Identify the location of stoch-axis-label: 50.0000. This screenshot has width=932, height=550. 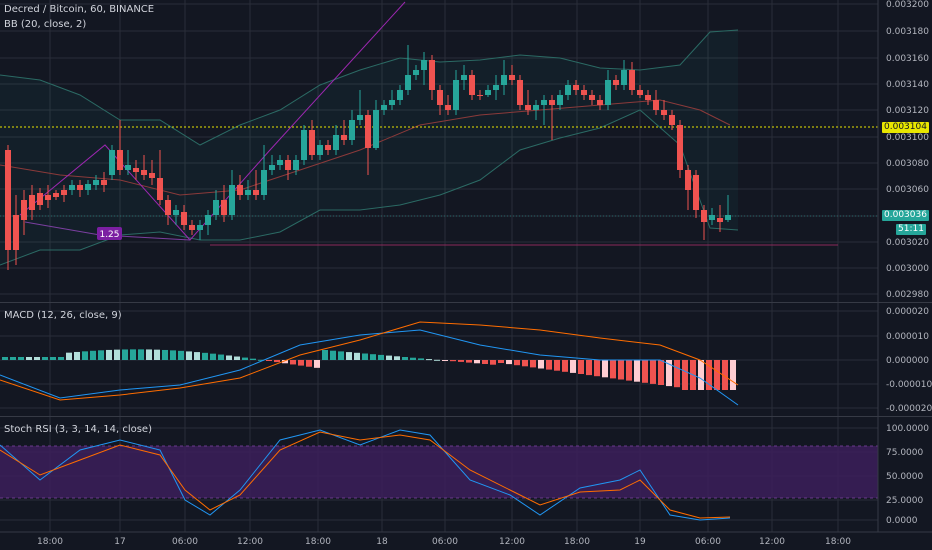
(904, 477).